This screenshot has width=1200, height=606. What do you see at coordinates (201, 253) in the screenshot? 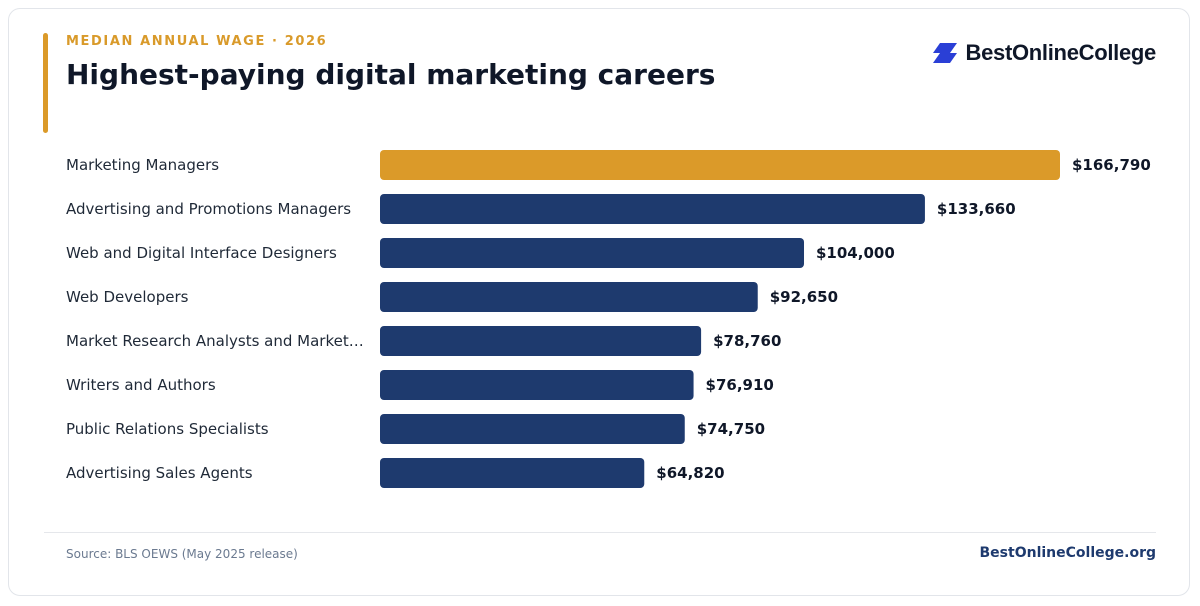
I see `category-label: Web and Digital Interface Designers` at bounding box center [201, 253].